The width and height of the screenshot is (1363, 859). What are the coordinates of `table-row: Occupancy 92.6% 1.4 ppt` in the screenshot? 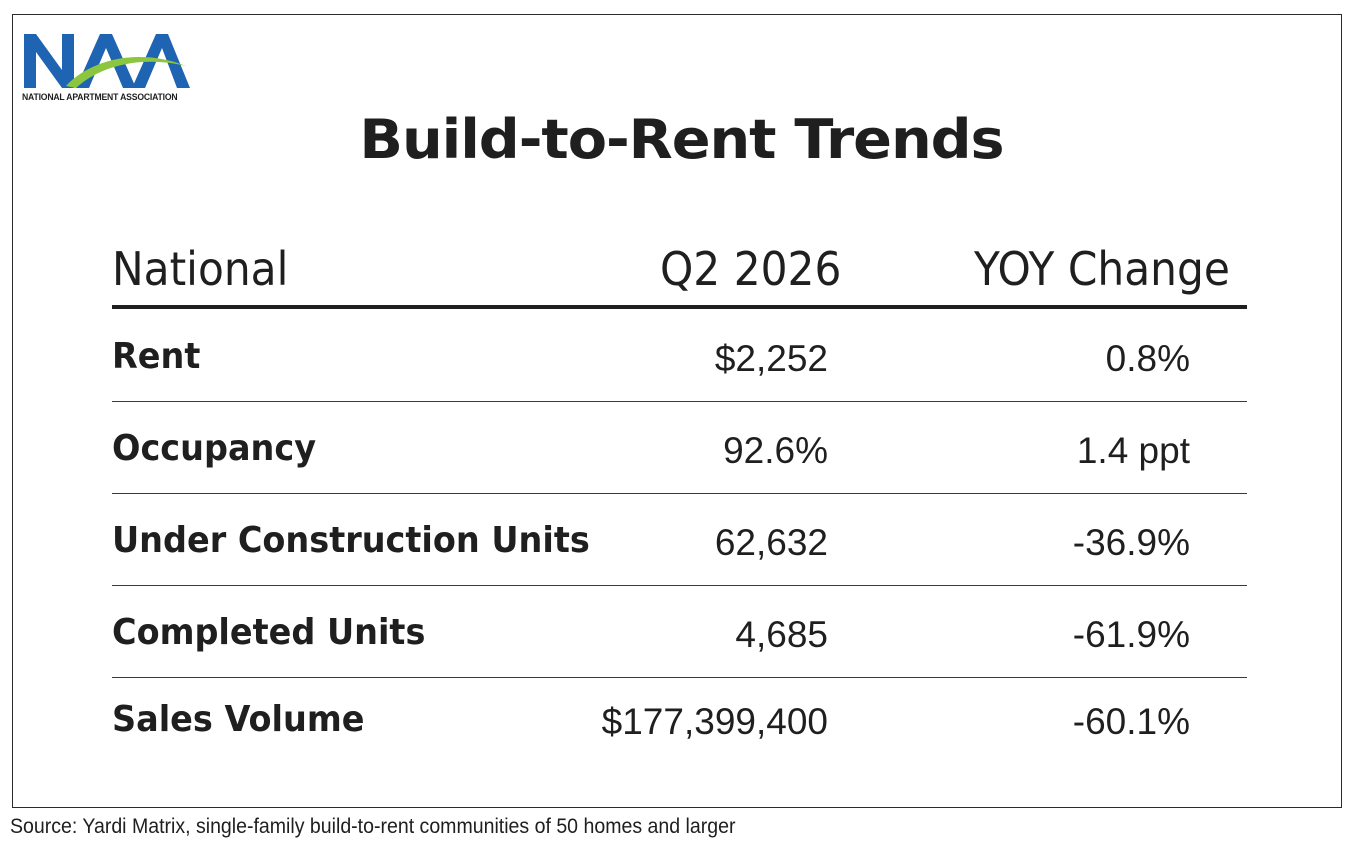 It's located at (679, 448).